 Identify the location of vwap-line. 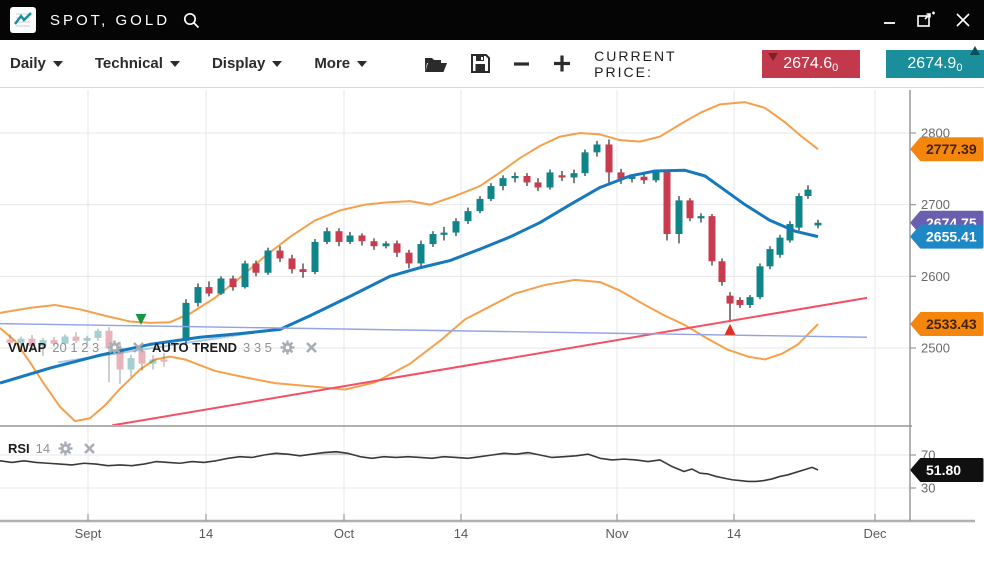
(434, 330).